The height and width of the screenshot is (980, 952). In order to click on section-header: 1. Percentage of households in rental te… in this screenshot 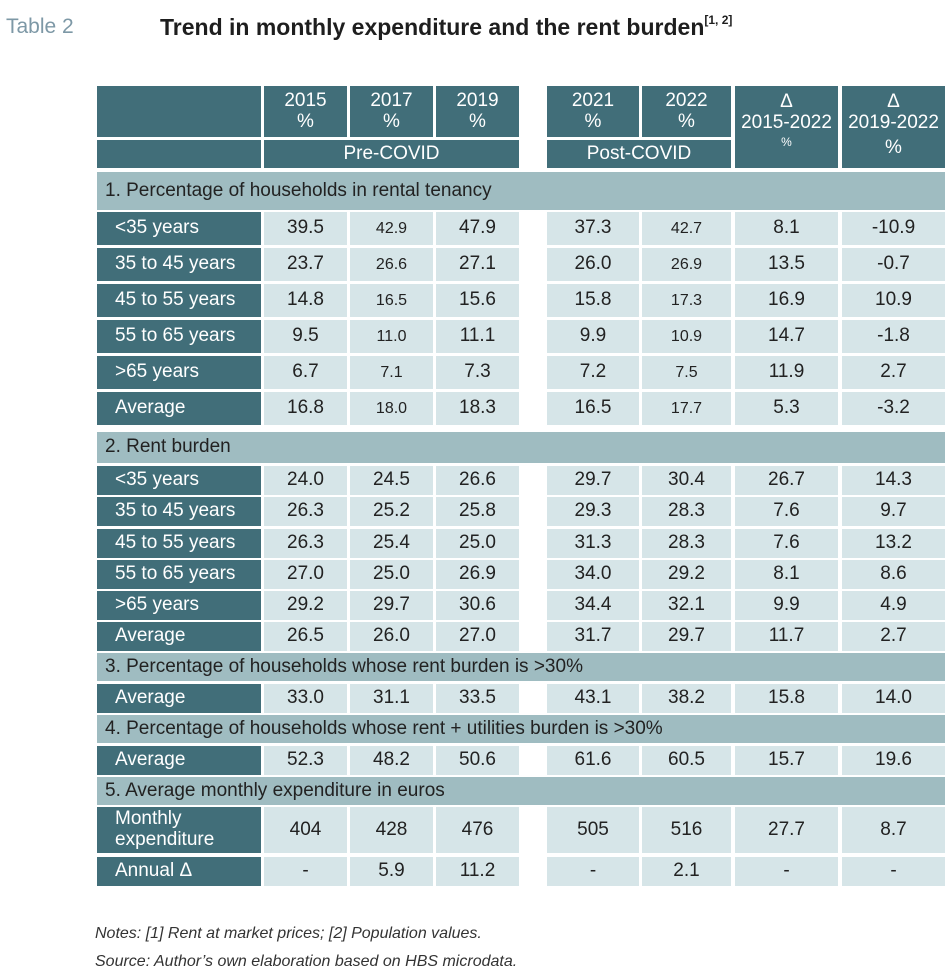, I will do `click(521, 191)`.